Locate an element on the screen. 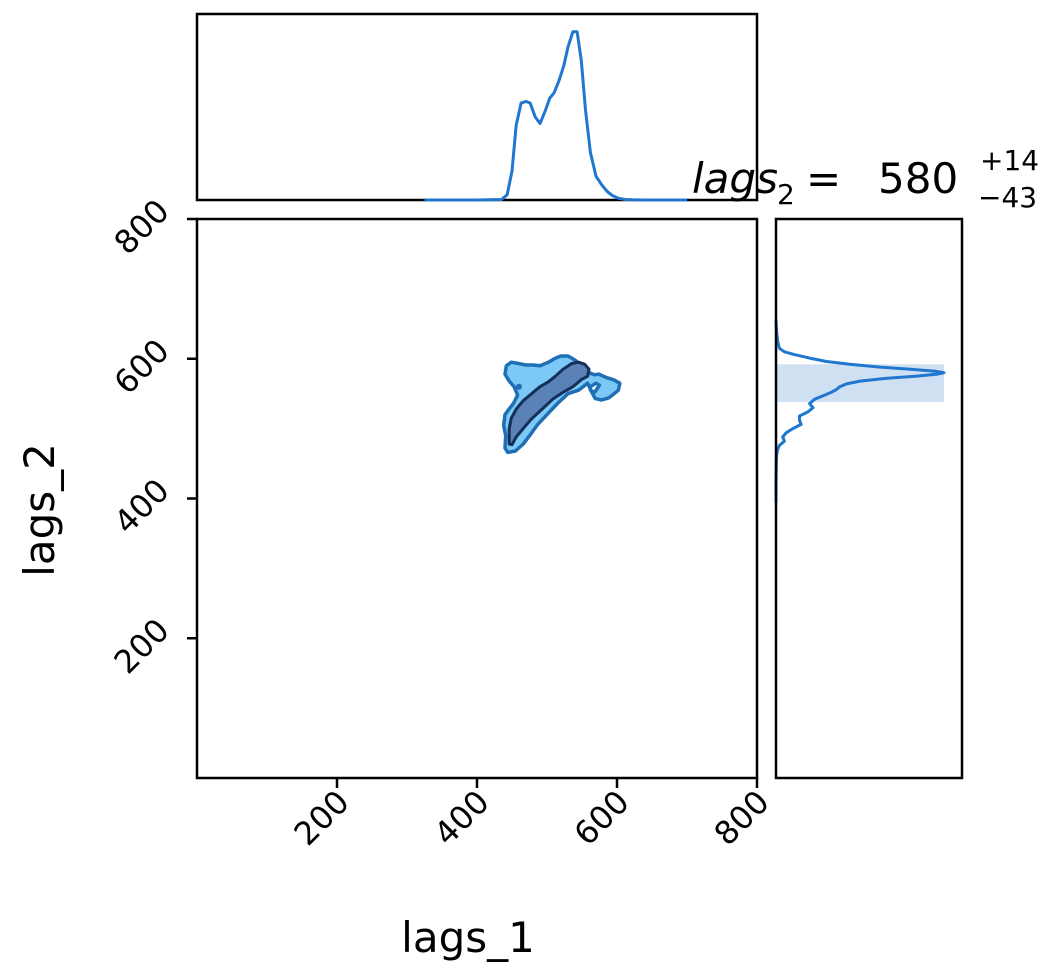 This screenshot has height=976, width=1062. x-tick-label: 400 is located at coordinates (462, 818).